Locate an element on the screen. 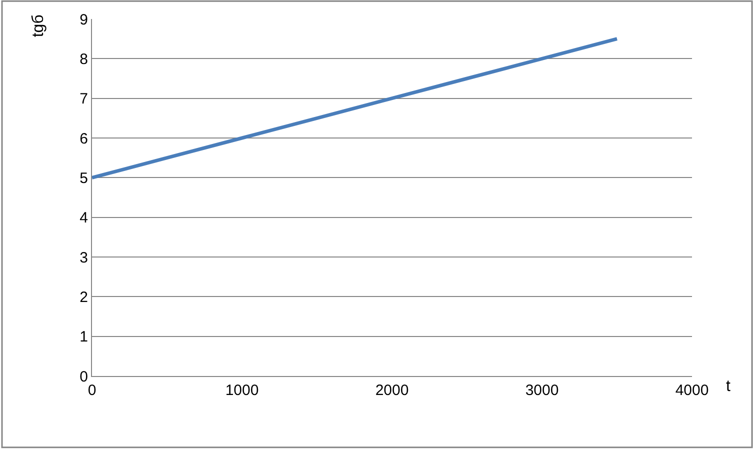 Image resolution: width=753 pixels, height=451 pixels. y-tick-label: 2 is located at coordinates (84, 297).